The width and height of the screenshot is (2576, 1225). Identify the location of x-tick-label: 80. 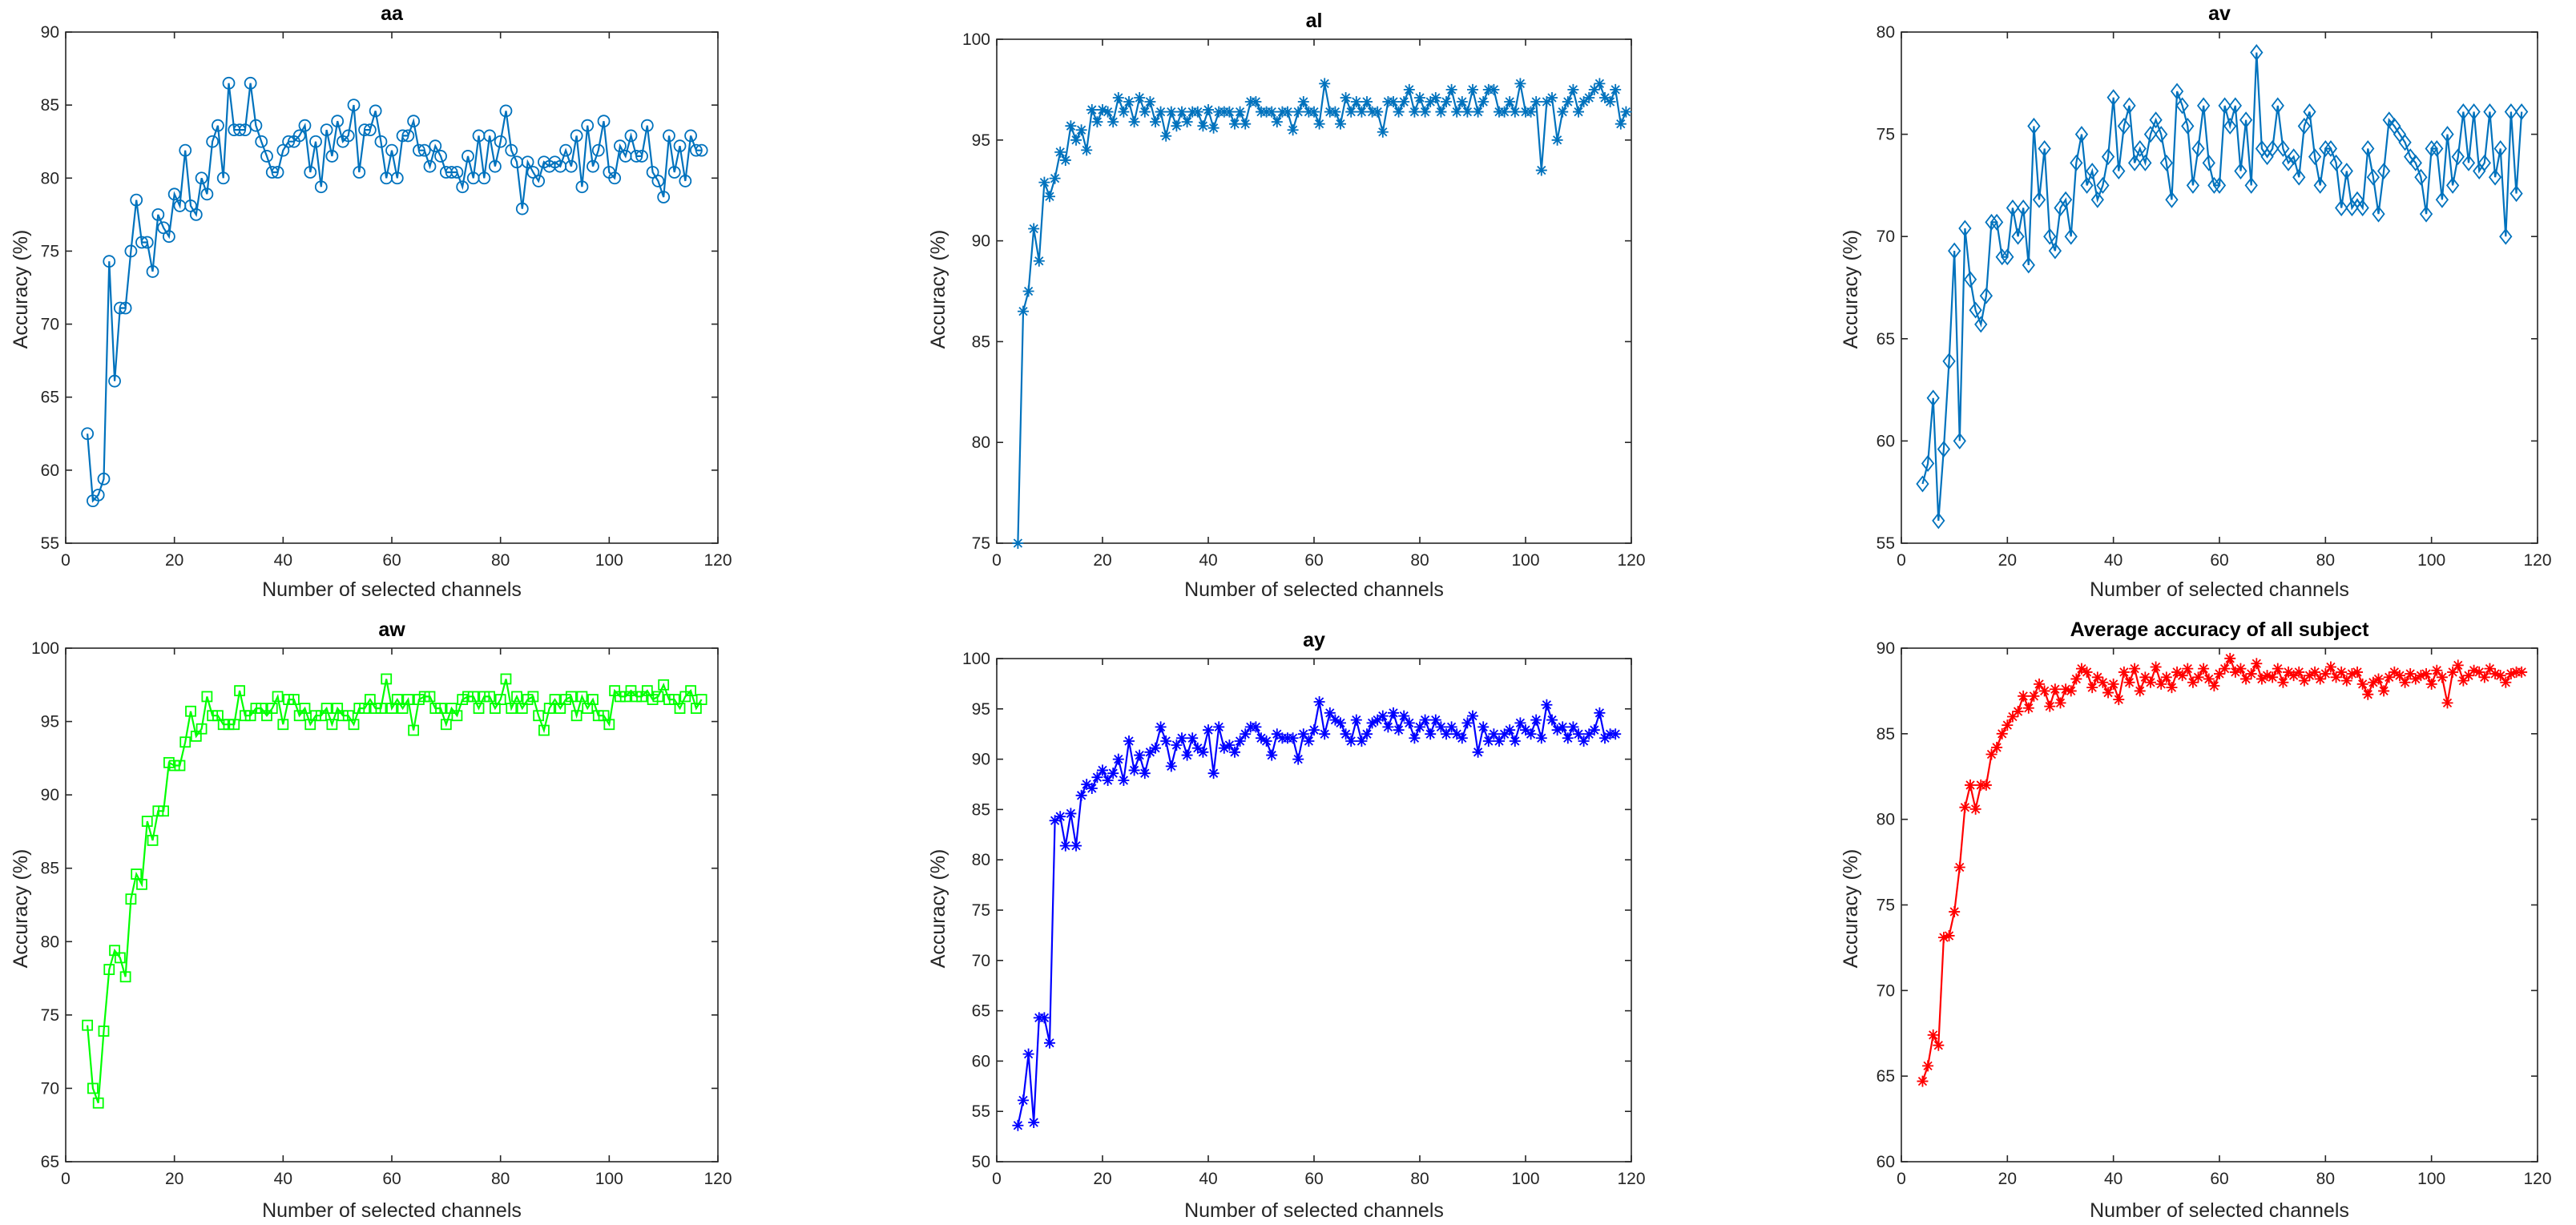
(2325, 1179).